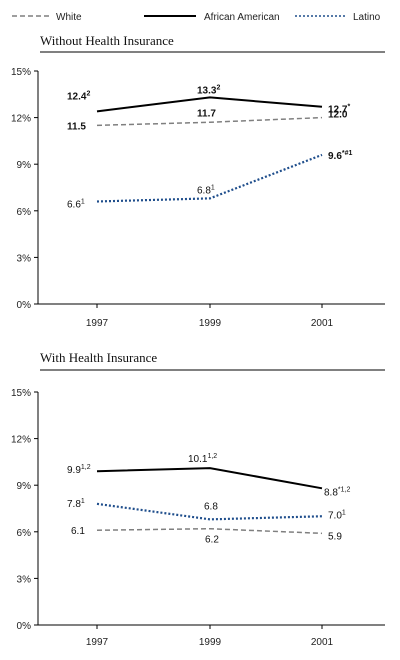  Describe the element at coordinates (76, 504) in the screenshot. I see `data-label: 7.81` at that location.